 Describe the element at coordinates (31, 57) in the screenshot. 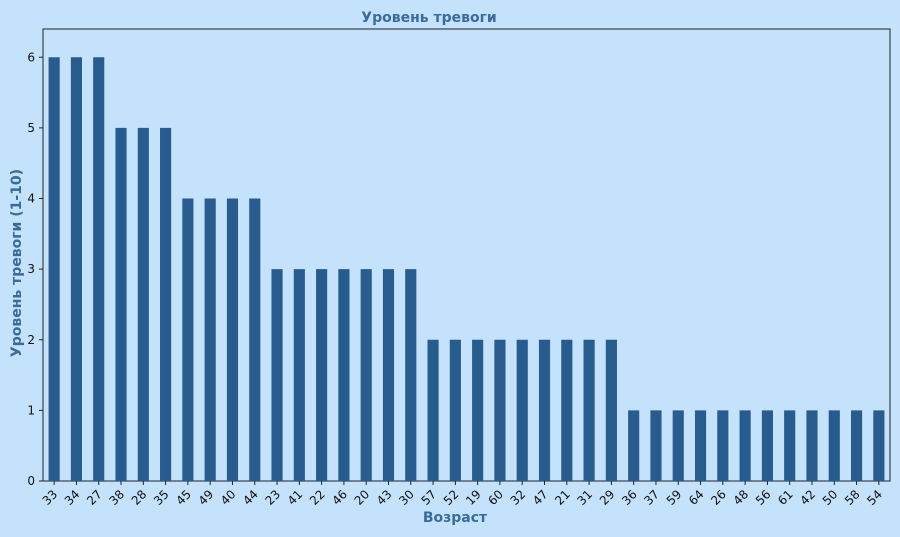

I see `y-tick-label: 6` at that location.